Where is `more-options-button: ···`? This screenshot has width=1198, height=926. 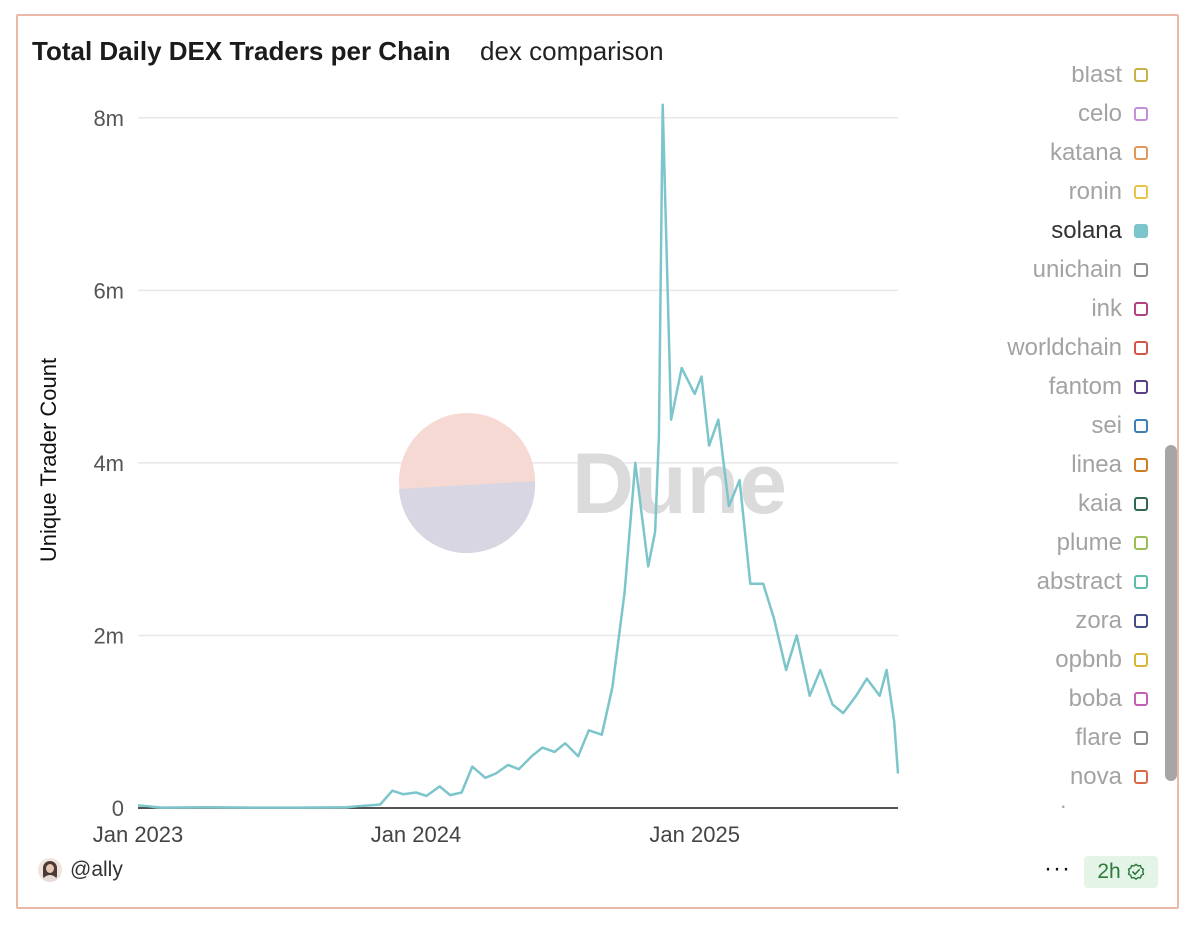 more-options-button: ··· is located at coordinates (1057, 868).